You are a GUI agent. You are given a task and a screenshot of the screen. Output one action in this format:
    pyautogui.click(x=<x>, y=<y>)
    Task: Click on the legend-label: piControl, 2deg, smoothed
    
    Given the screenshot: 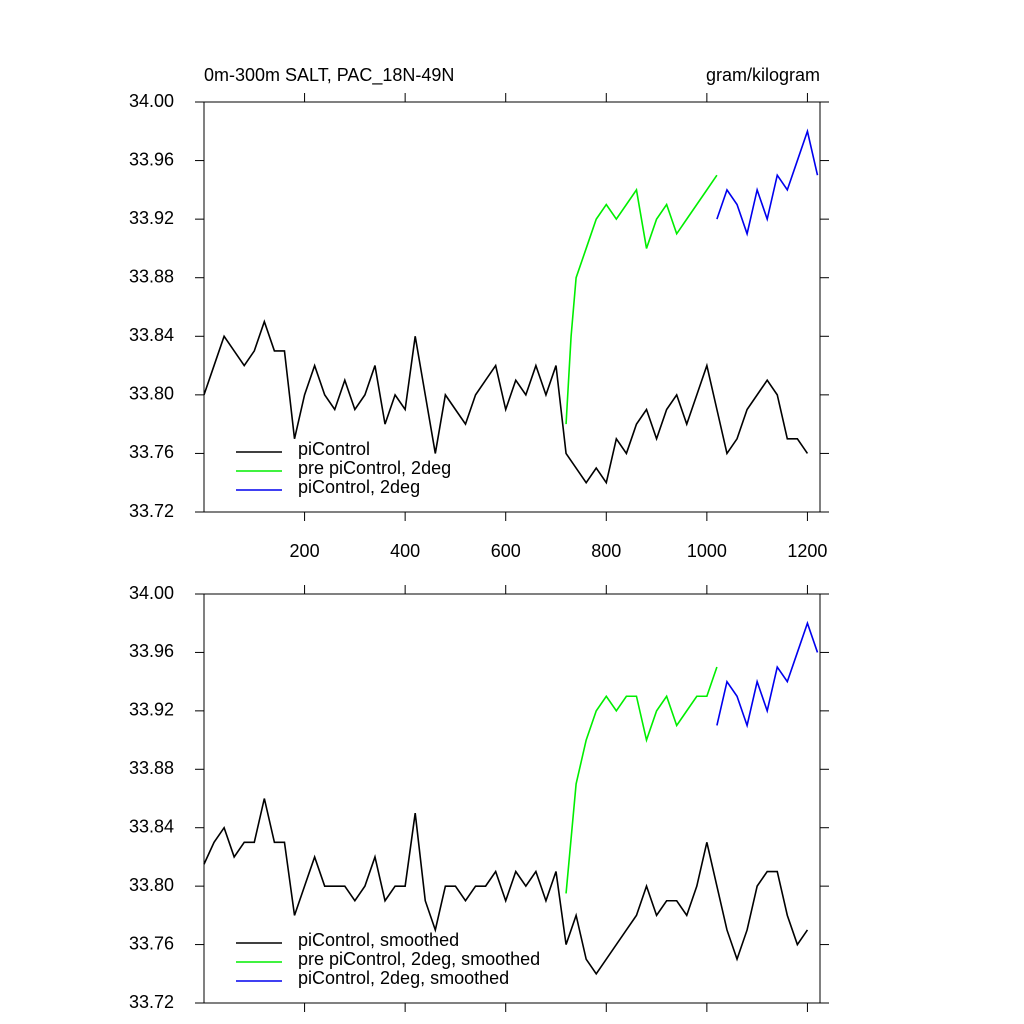 What is the action you would take?
    pyautogui.click(x=403, y=978)
    